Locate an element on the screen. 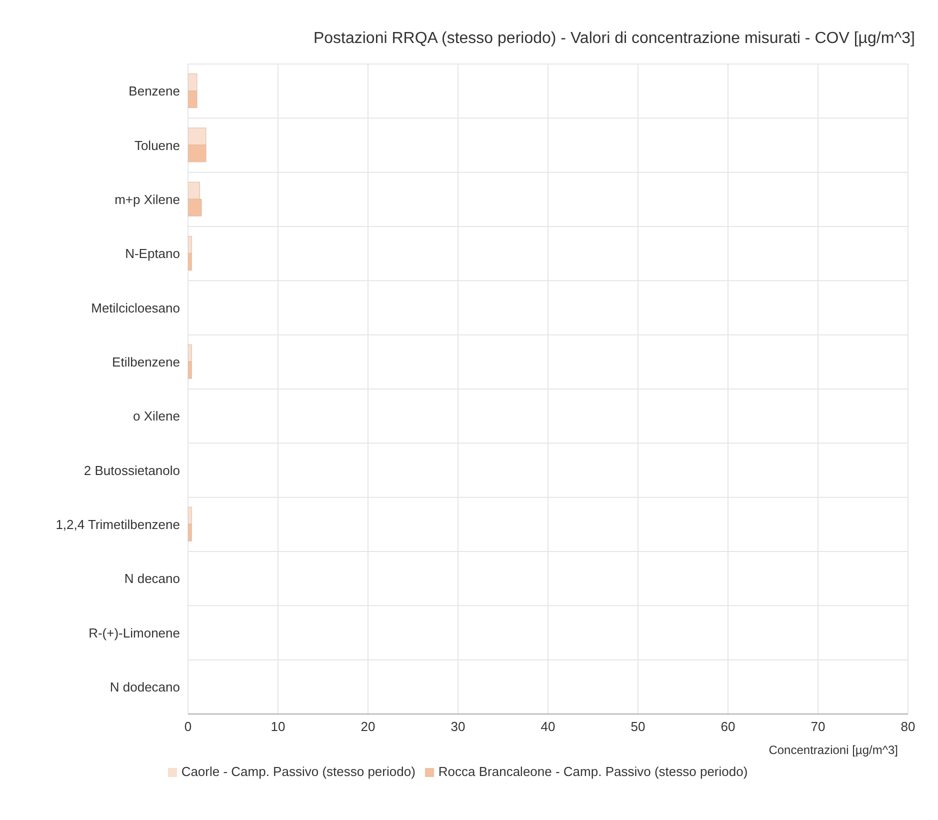 This screenshot has height=820, width=938. y-tick-label: R-(+)-Limonene is located at coordinates (134, 632).